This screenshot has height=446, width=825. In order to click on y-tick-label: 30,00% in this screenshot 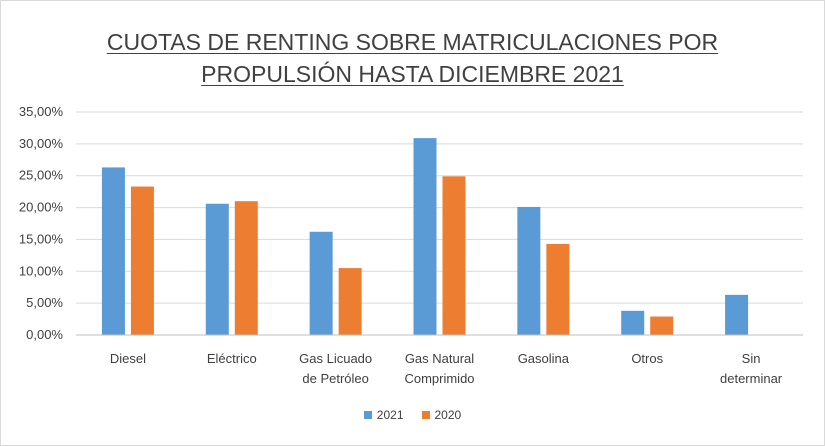, I will do `click(41, 143)`.